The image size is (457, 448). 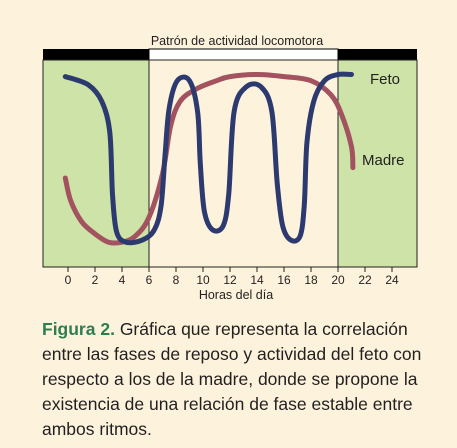 I want to click on series-label-madre: Madre, so click(x=383, y=160).